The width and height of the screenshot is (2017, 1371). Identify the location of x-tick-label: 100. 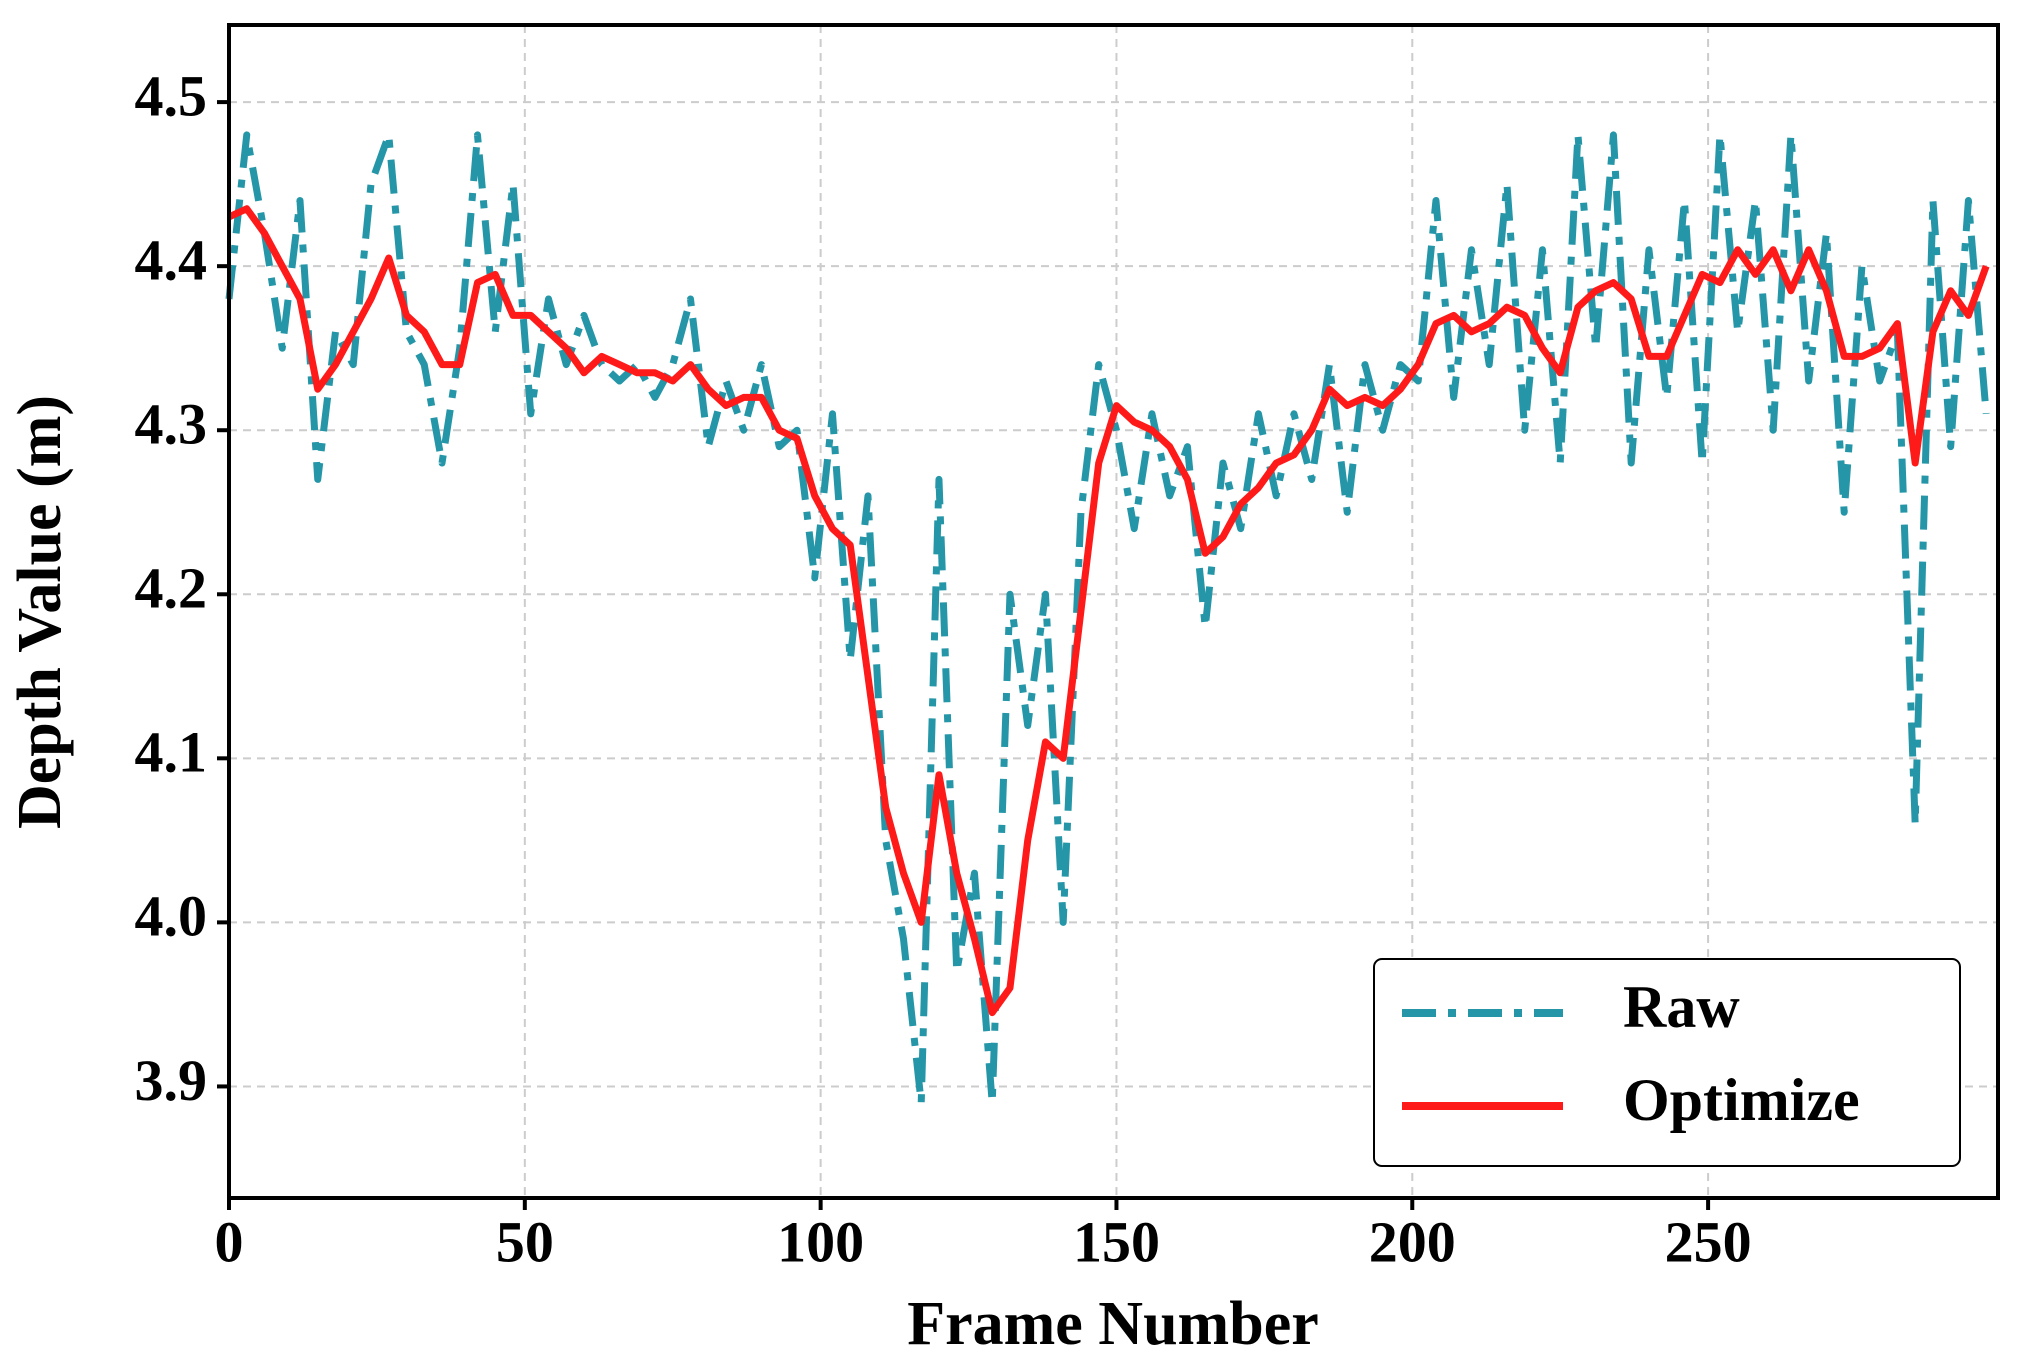
(820, 1241).